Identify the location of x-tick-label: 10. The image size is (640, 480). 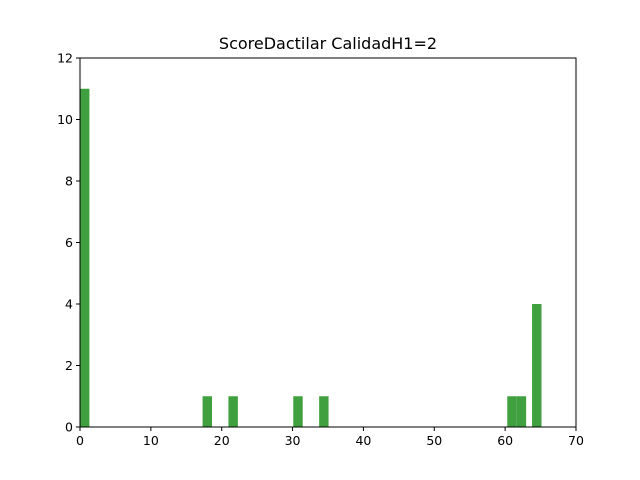
(151, 440).